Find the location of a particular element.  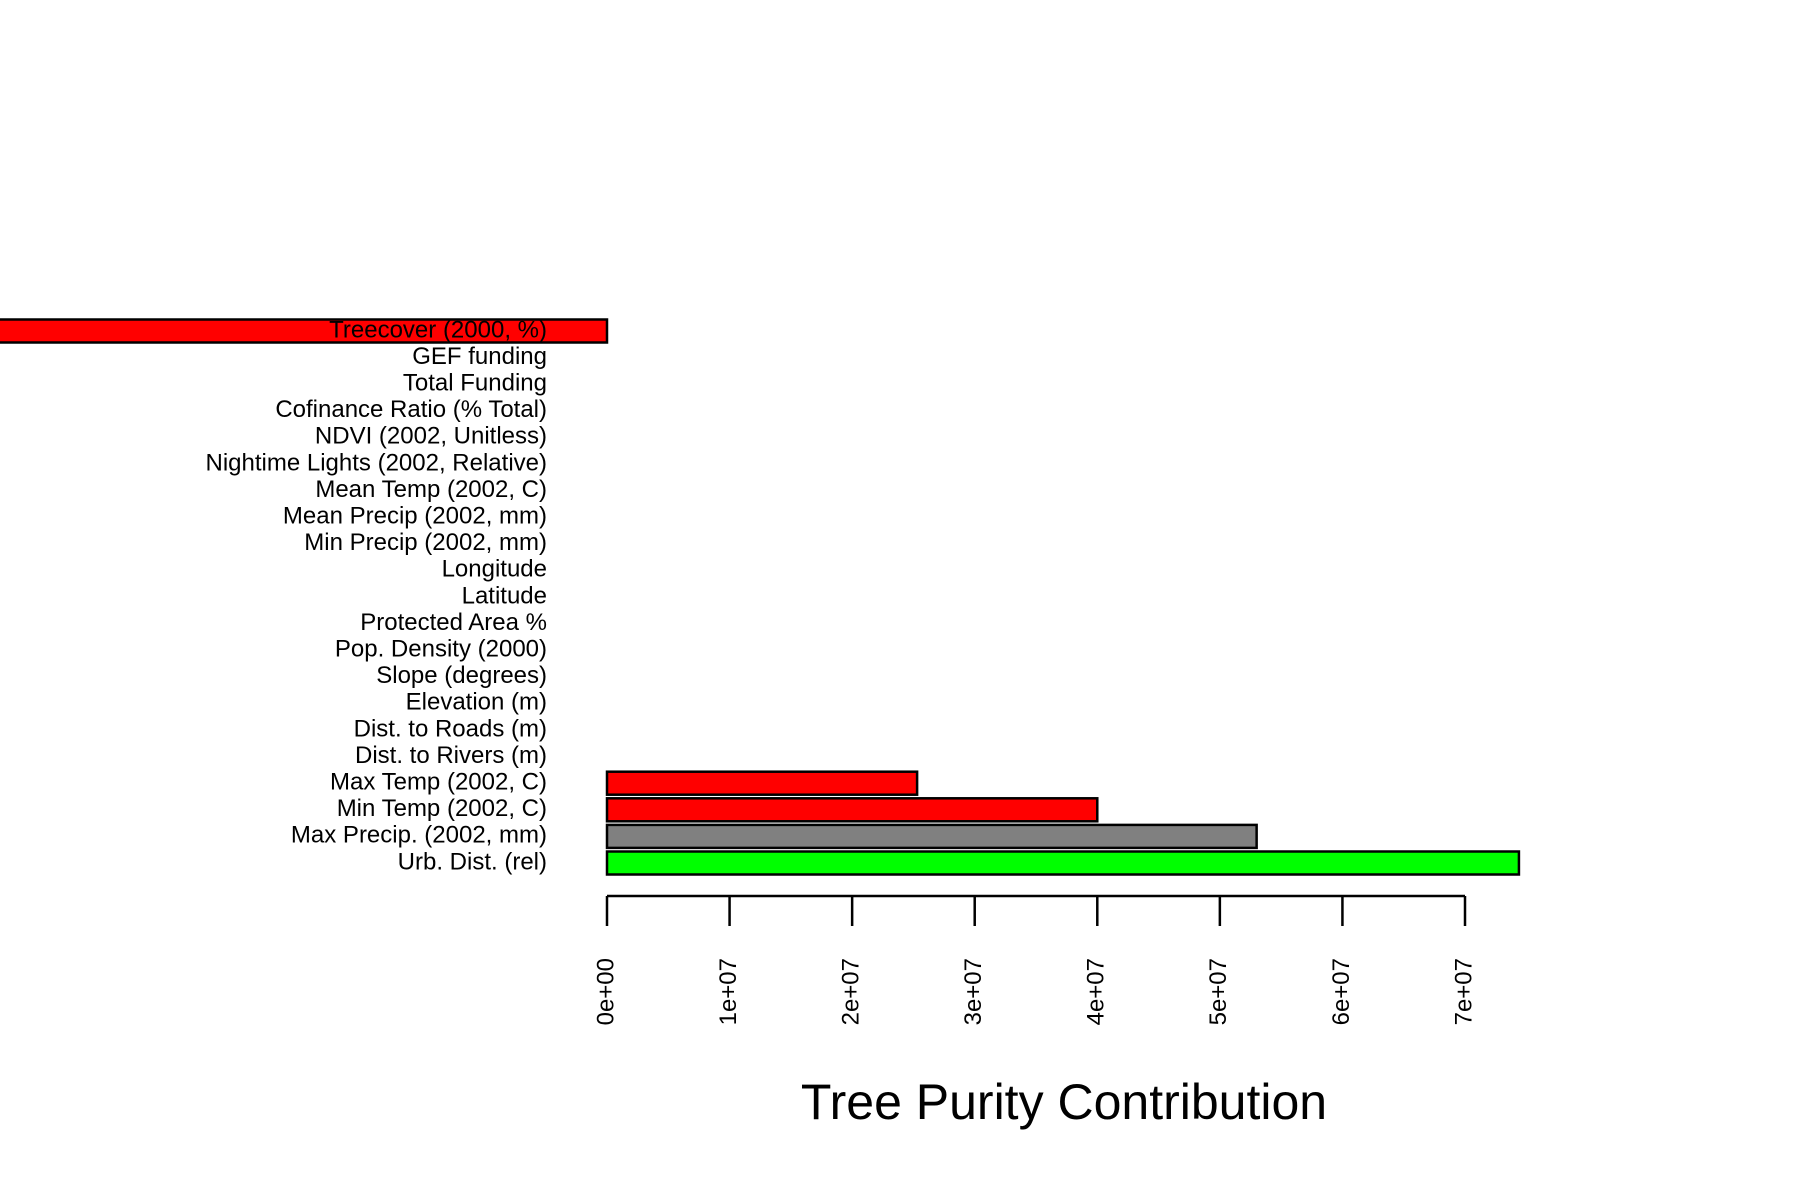

y-tick-label: Latitude is located at coordinates (504, 595).